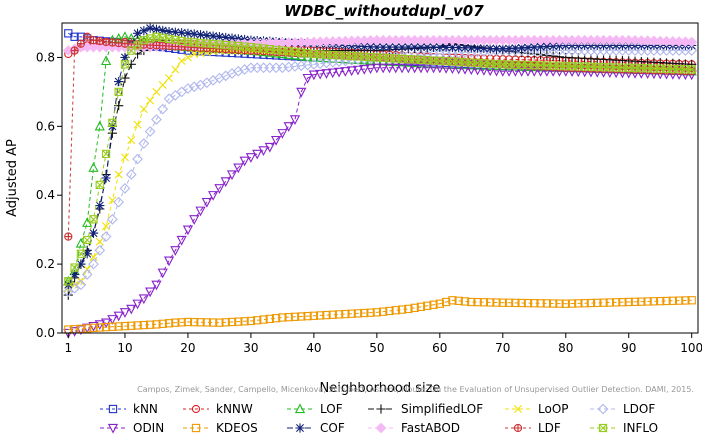 The image size is (702, 434). Describe the element at coordinates (124, 348) in the screenshot. I see `x-tick-label: 10` at that location.